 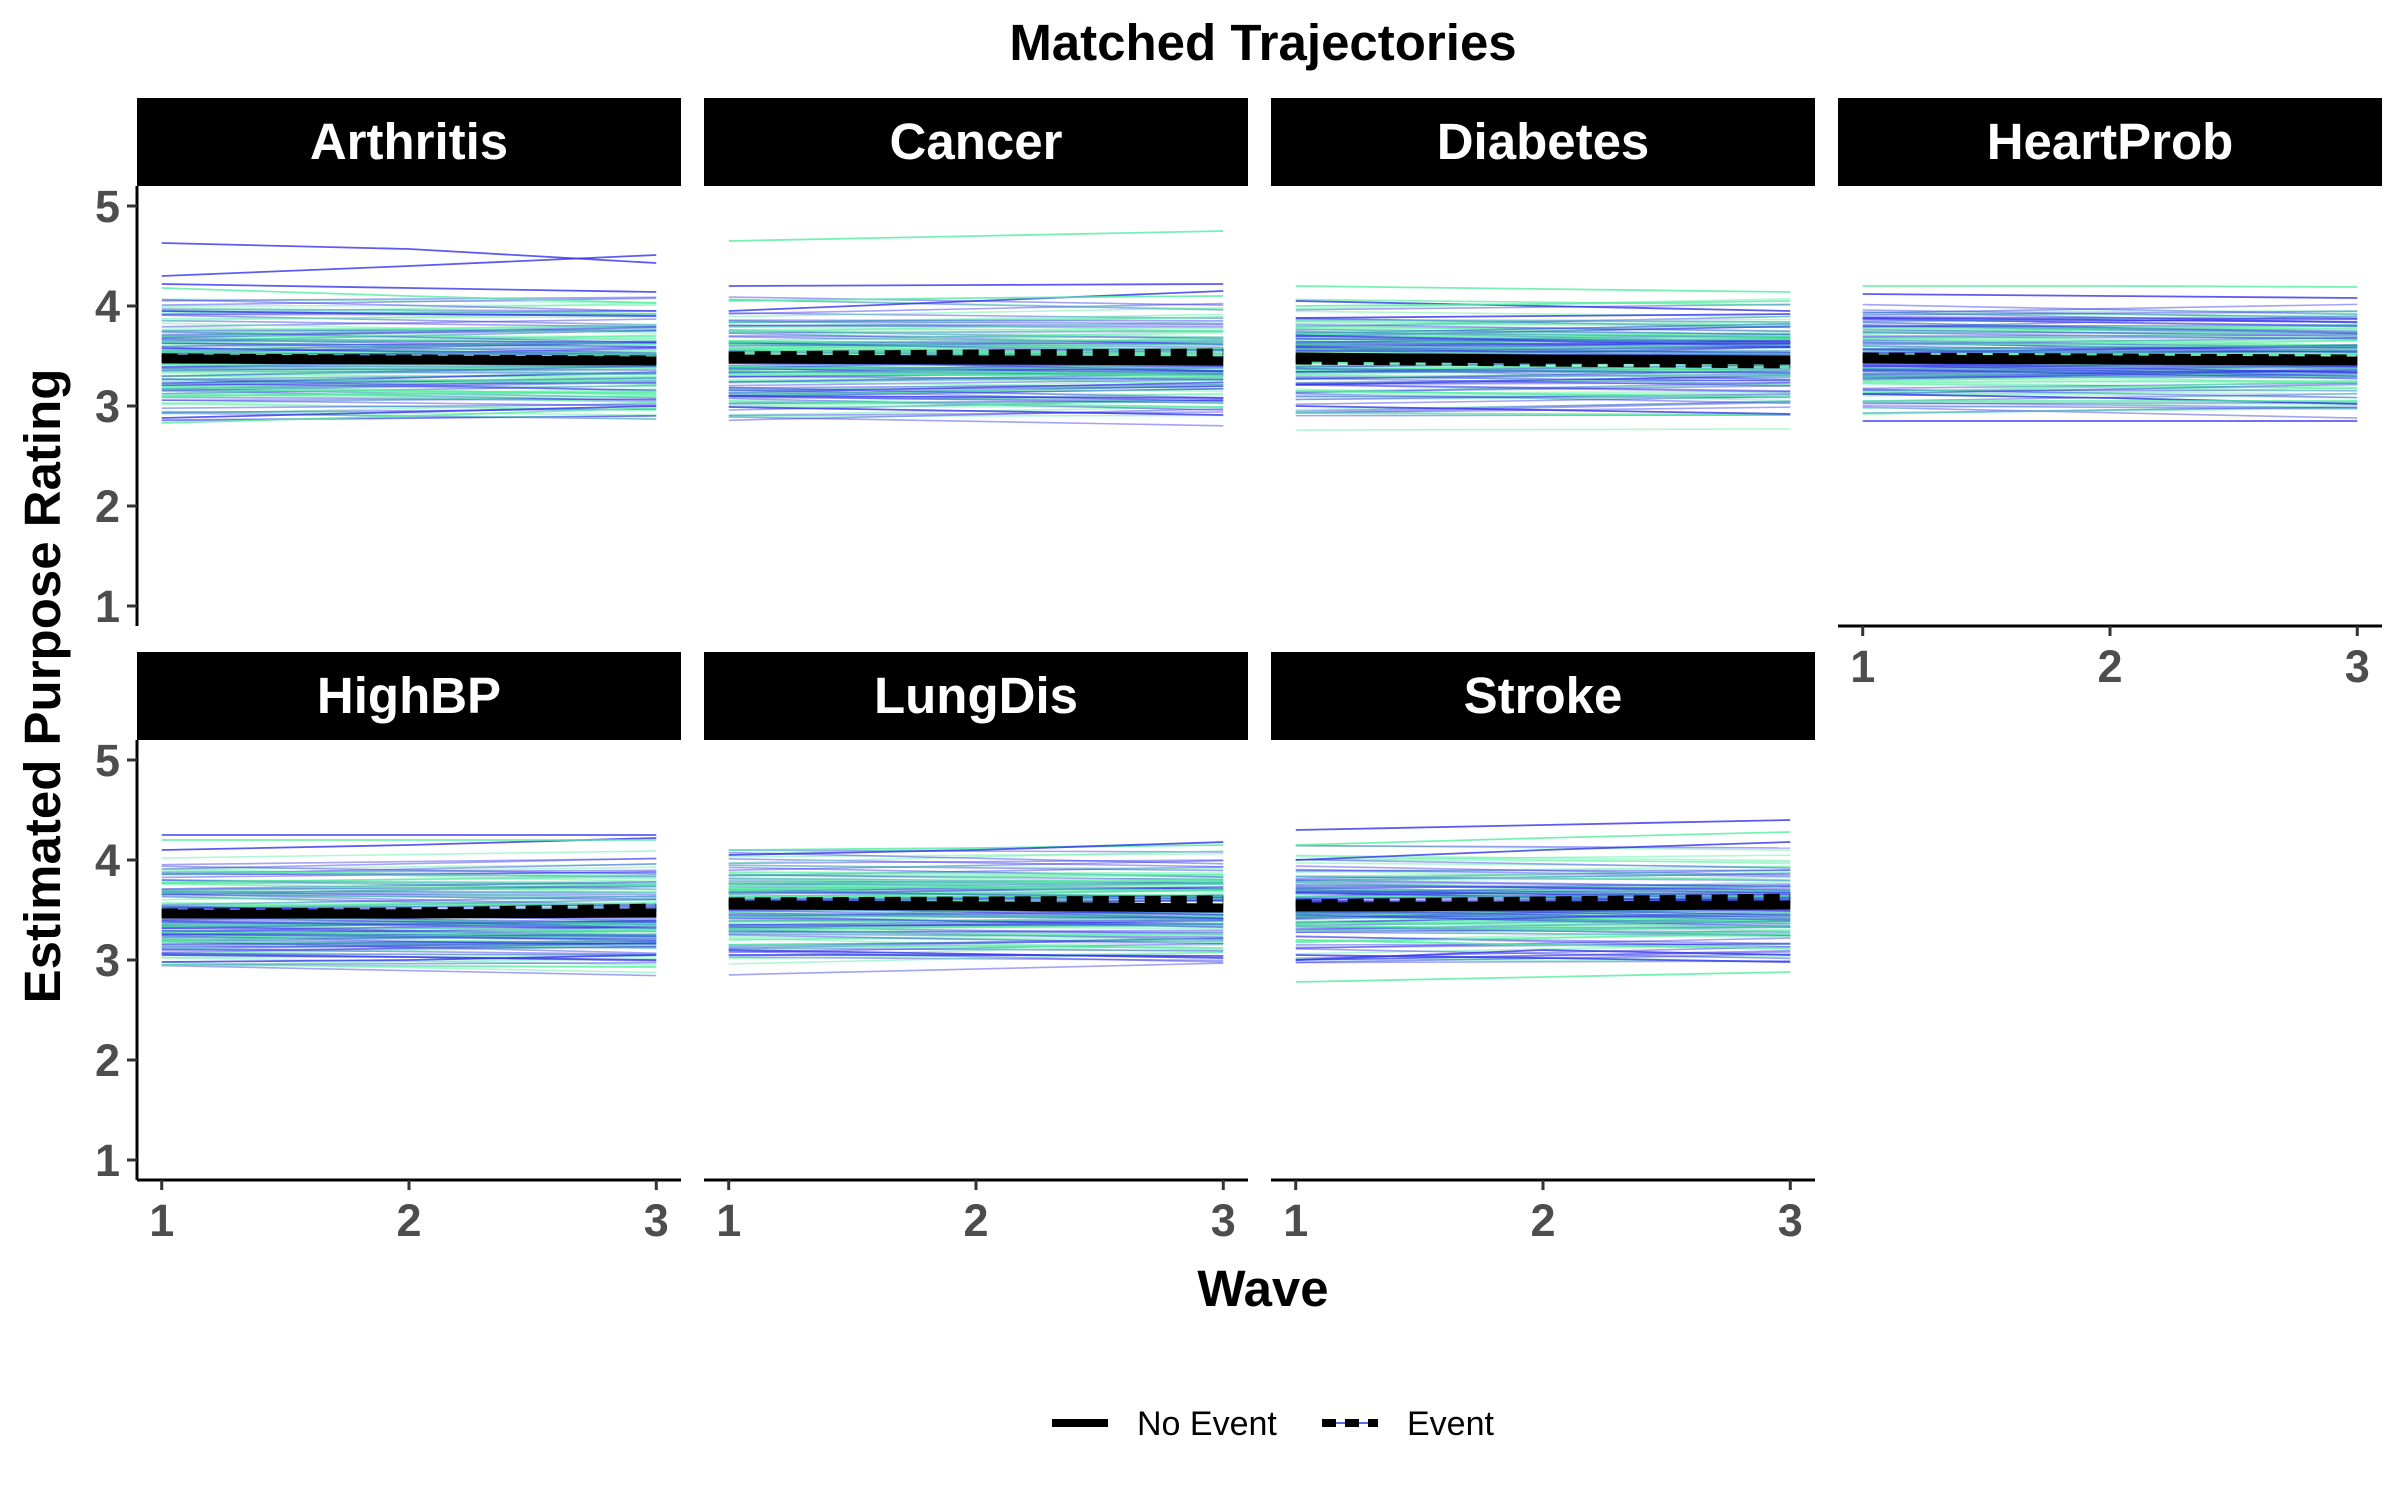 I want to click on strip-label-lungdis: LungDis, so click(x=976, y=695).